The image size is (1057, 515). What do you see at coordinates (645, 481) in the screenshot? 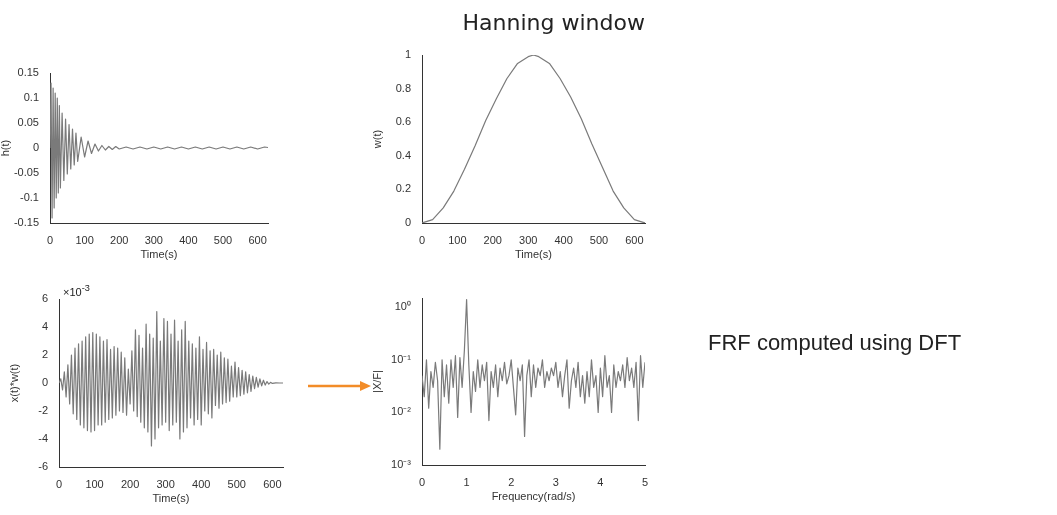
I see `x-tick-label: 5` at bounding box center [645, 481].